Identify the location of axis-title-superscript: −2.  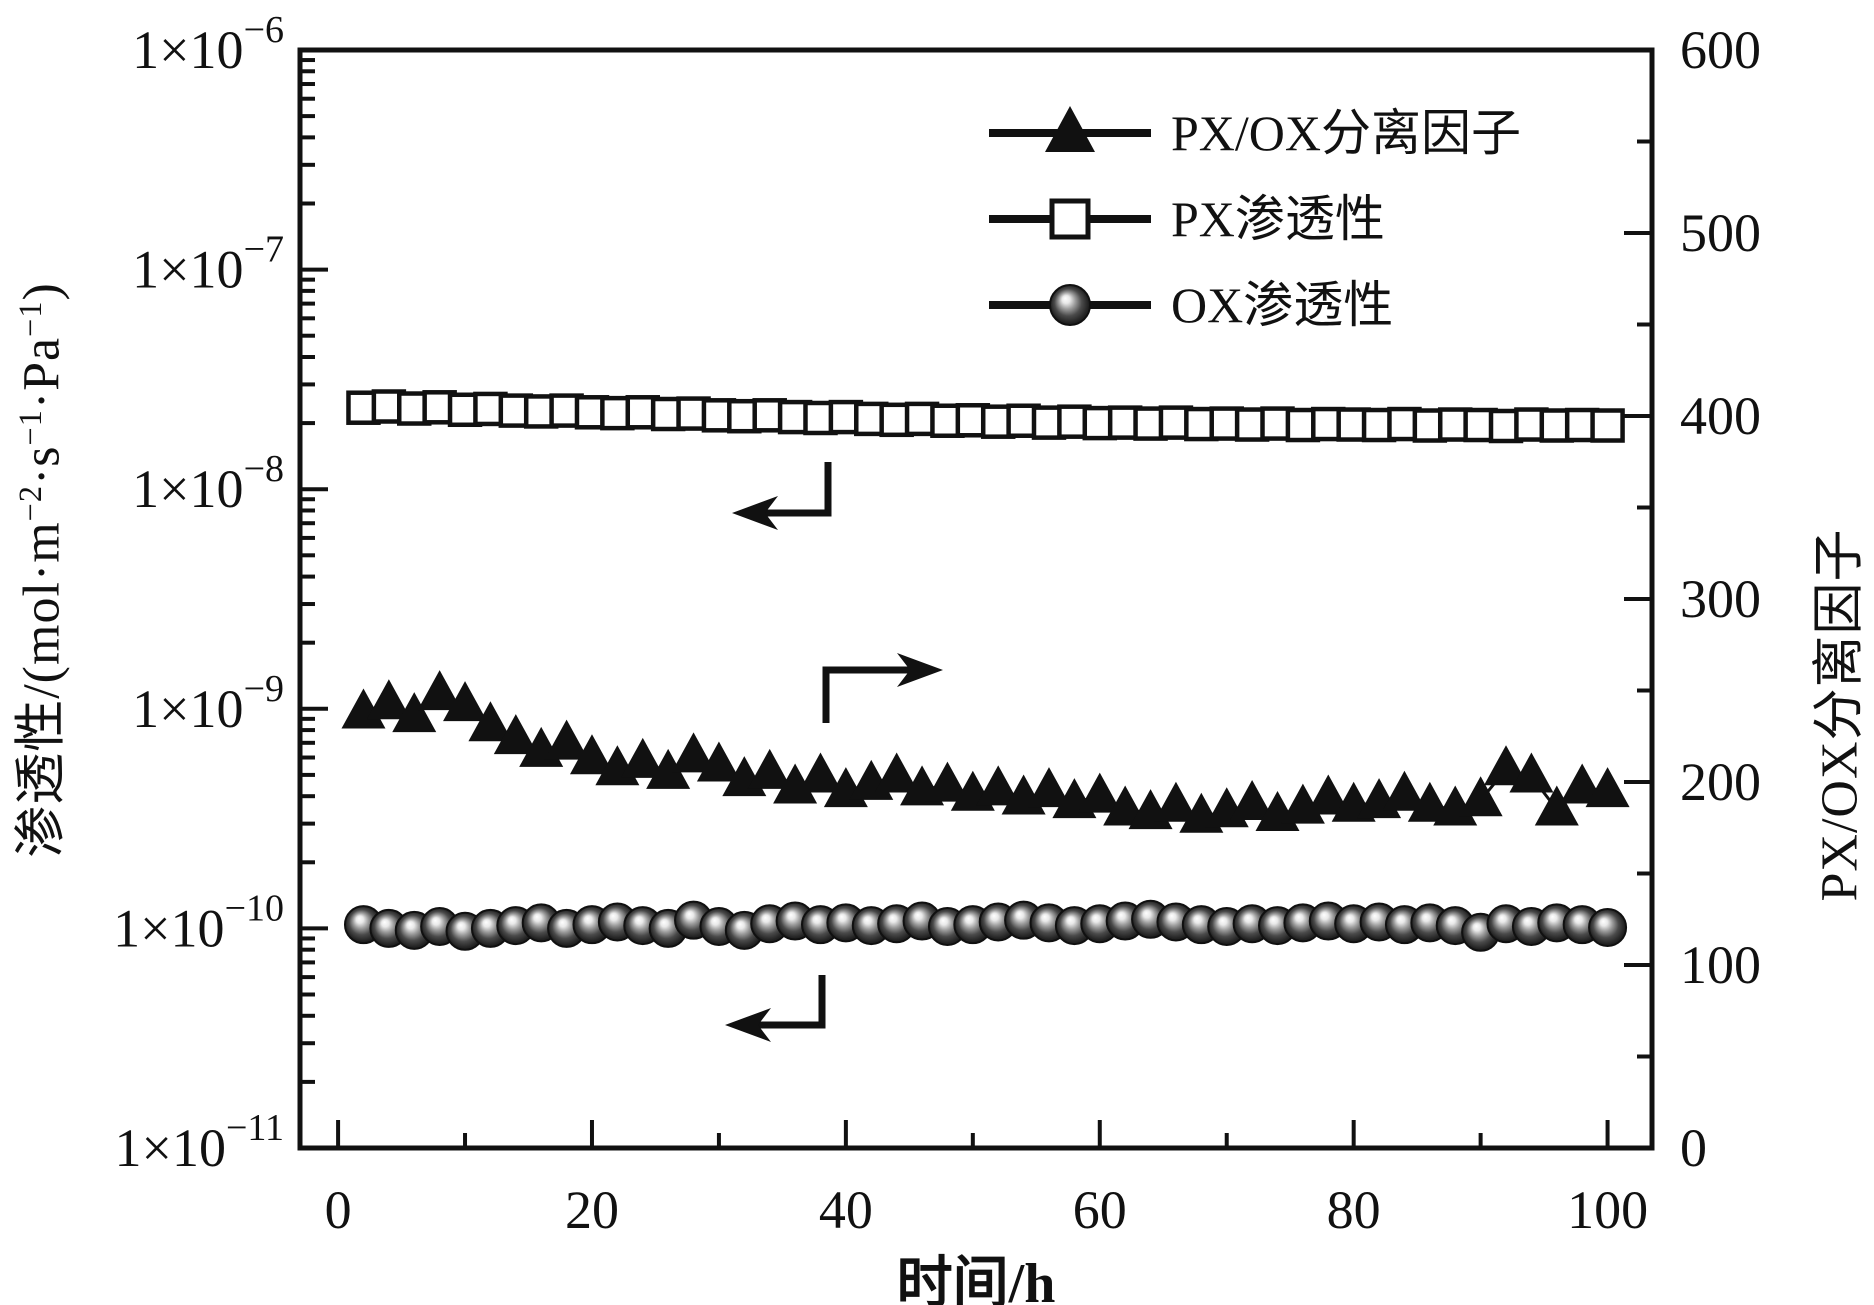
(29, 503).